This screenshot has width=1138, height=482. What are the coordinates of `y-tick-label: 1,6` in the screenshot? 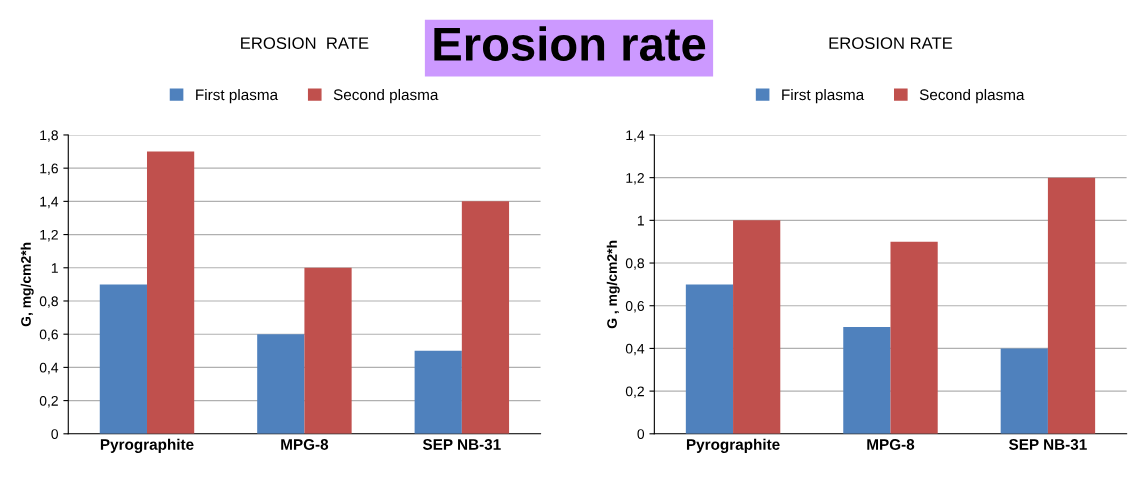 It's located at (49, 169).